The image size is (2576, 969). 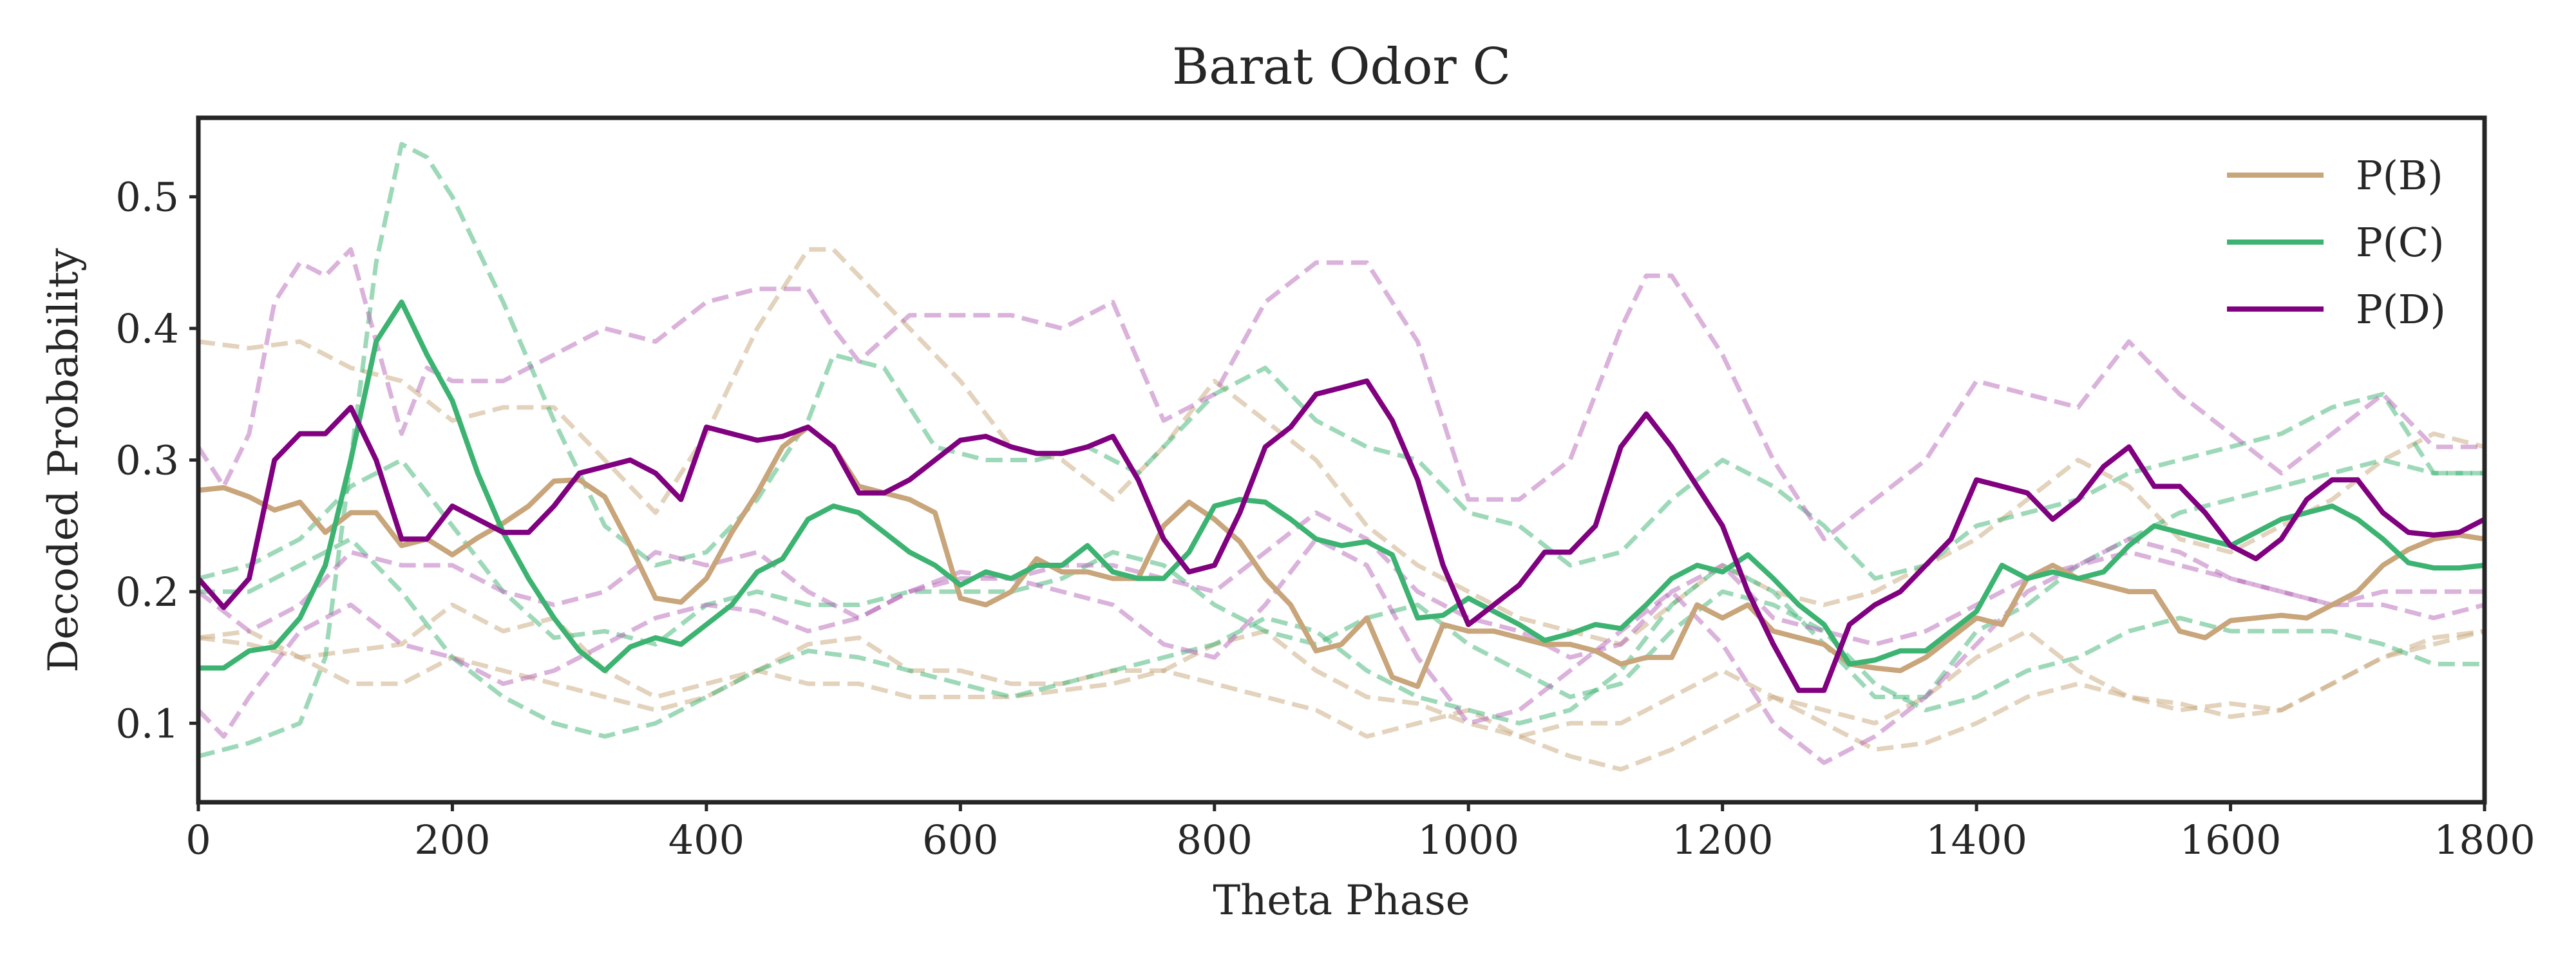 I want to click on chart-title: Barat Odor C, so click(x=1341, y=67).